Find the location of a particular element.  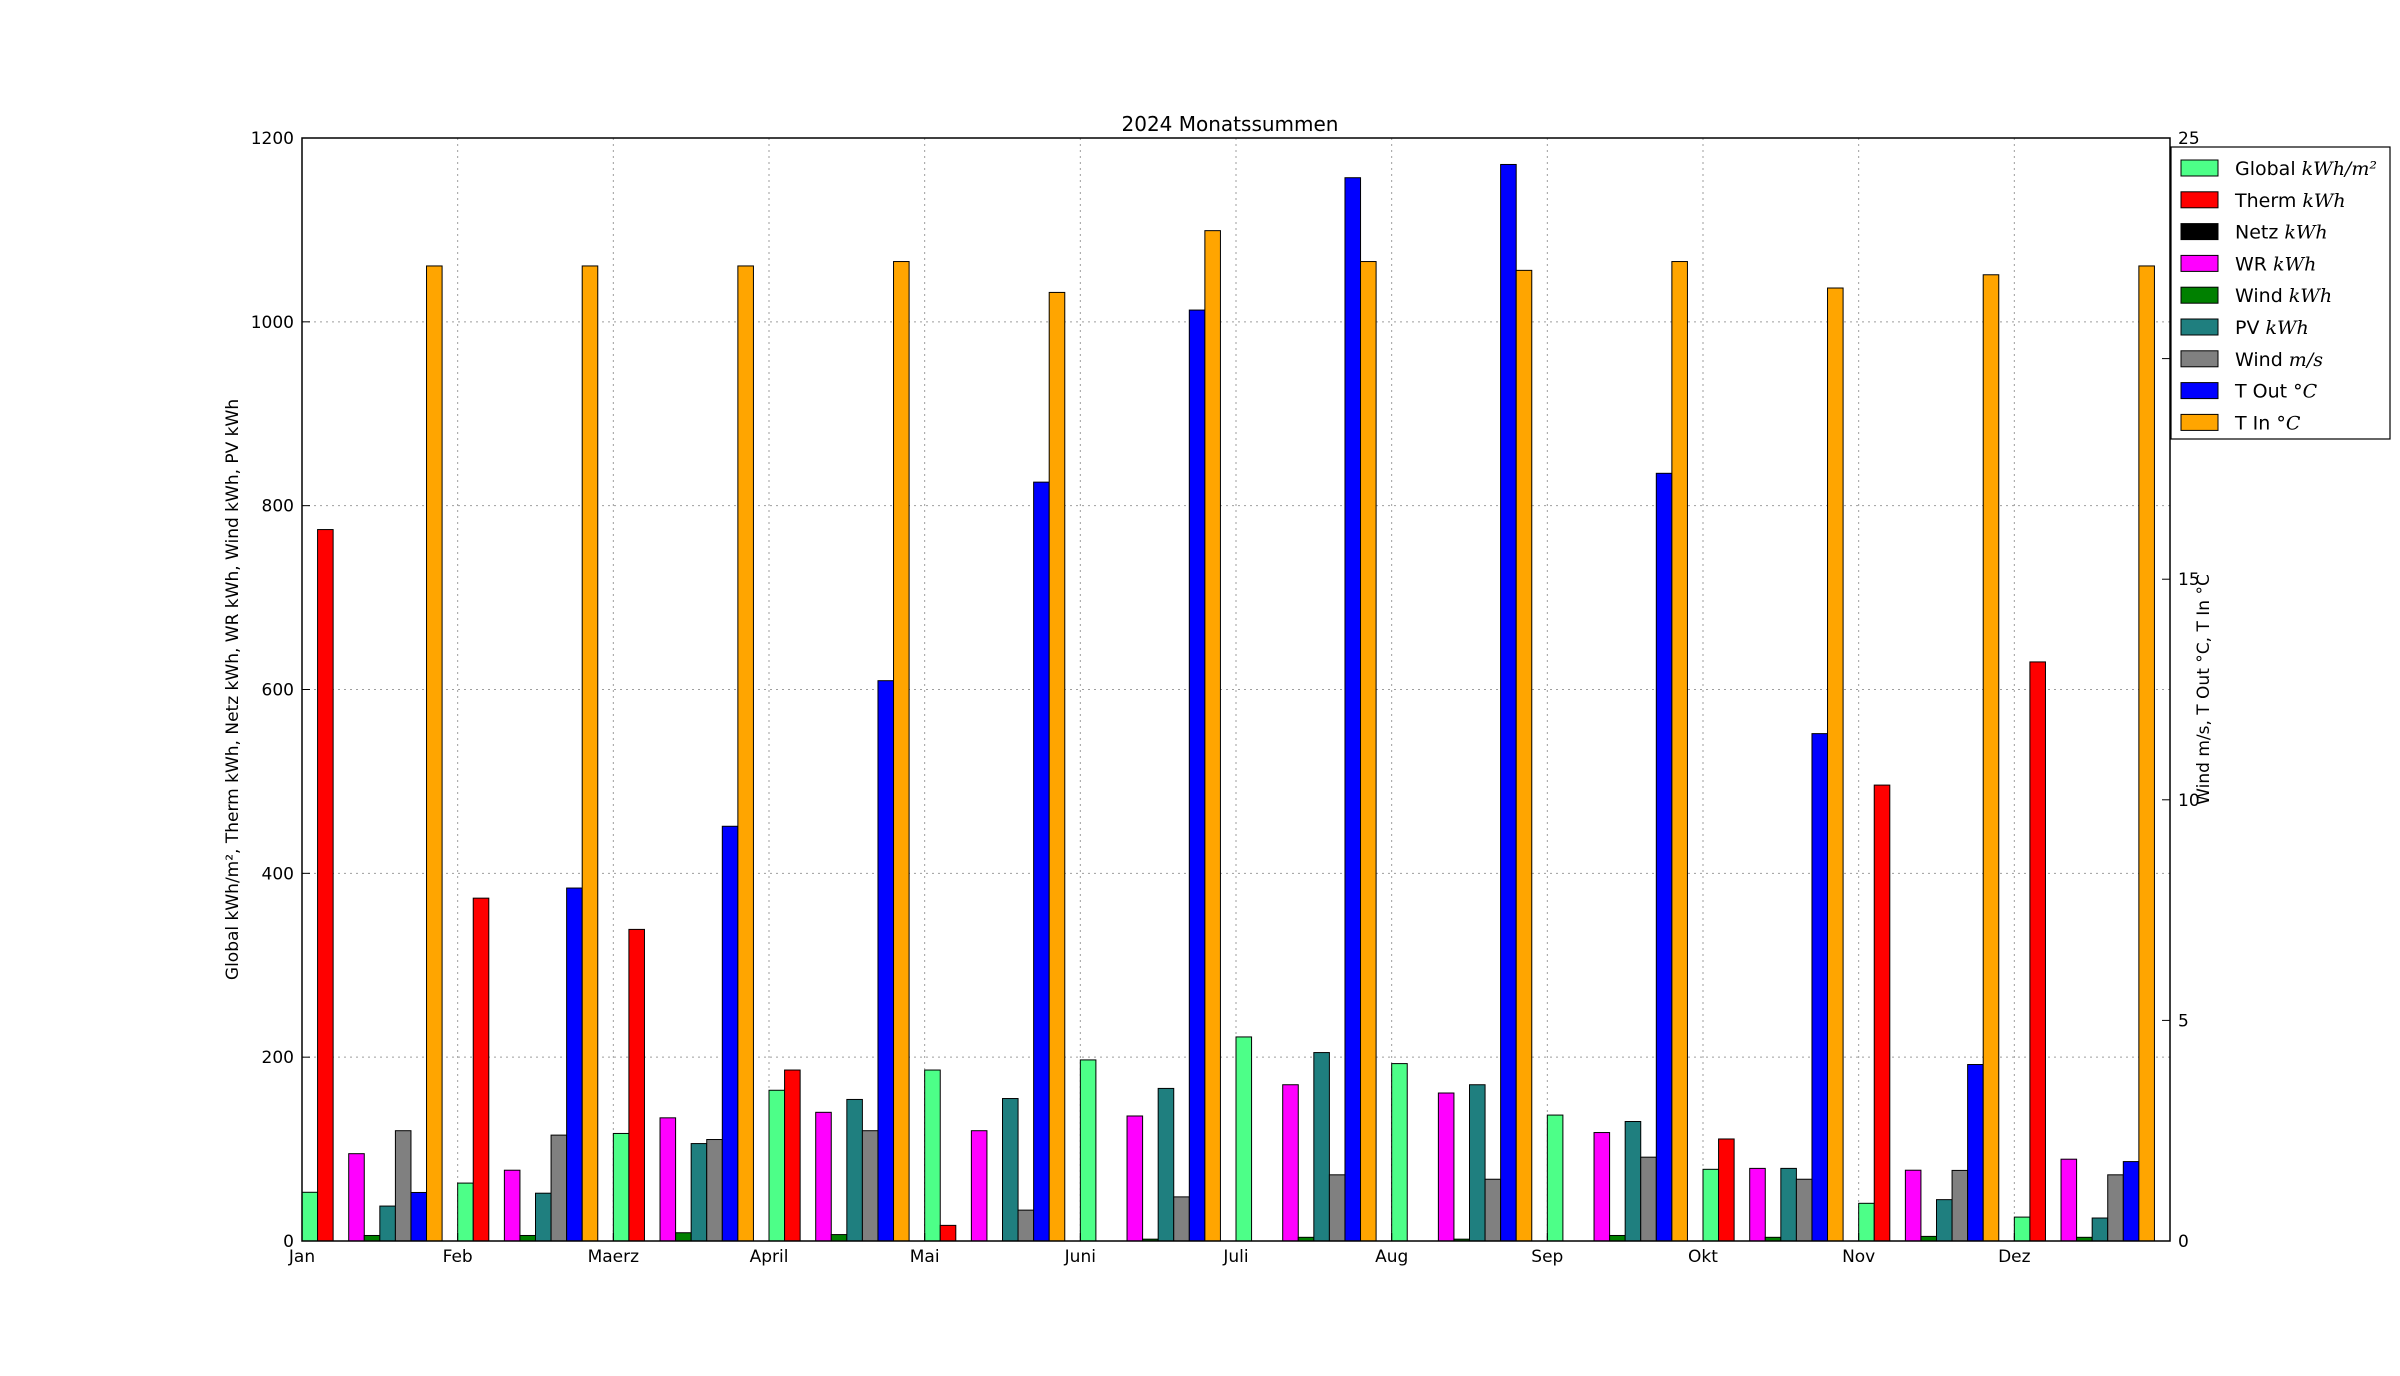

y-tick-label-right: 15 is located at coordinates (2189, 580).